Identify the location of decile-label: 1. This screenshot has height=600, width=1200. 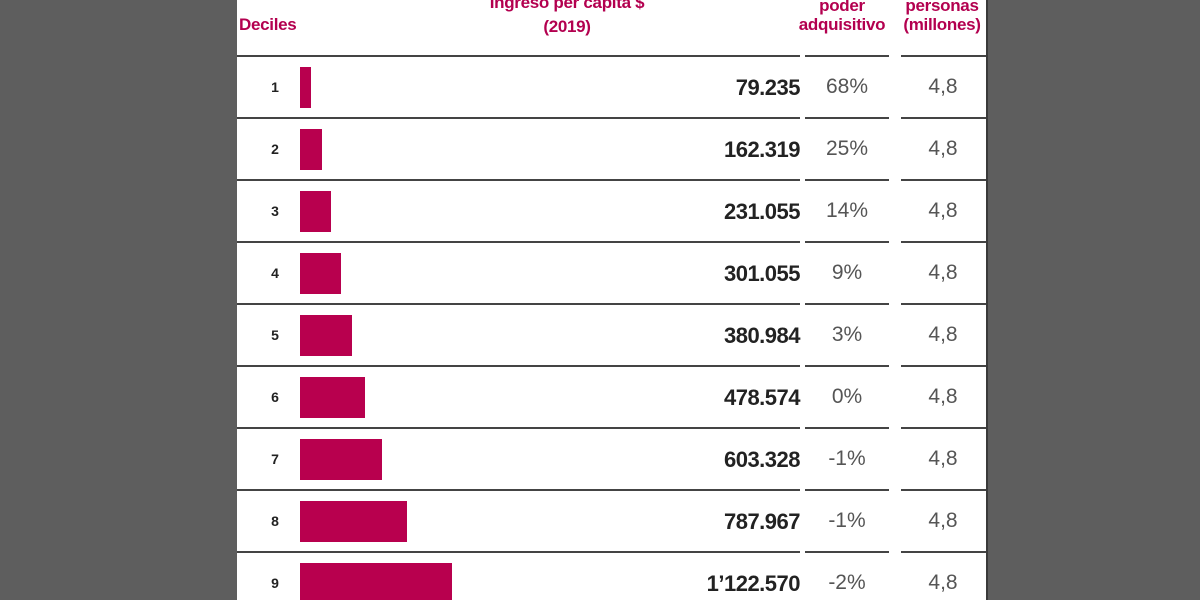
(275, 87).